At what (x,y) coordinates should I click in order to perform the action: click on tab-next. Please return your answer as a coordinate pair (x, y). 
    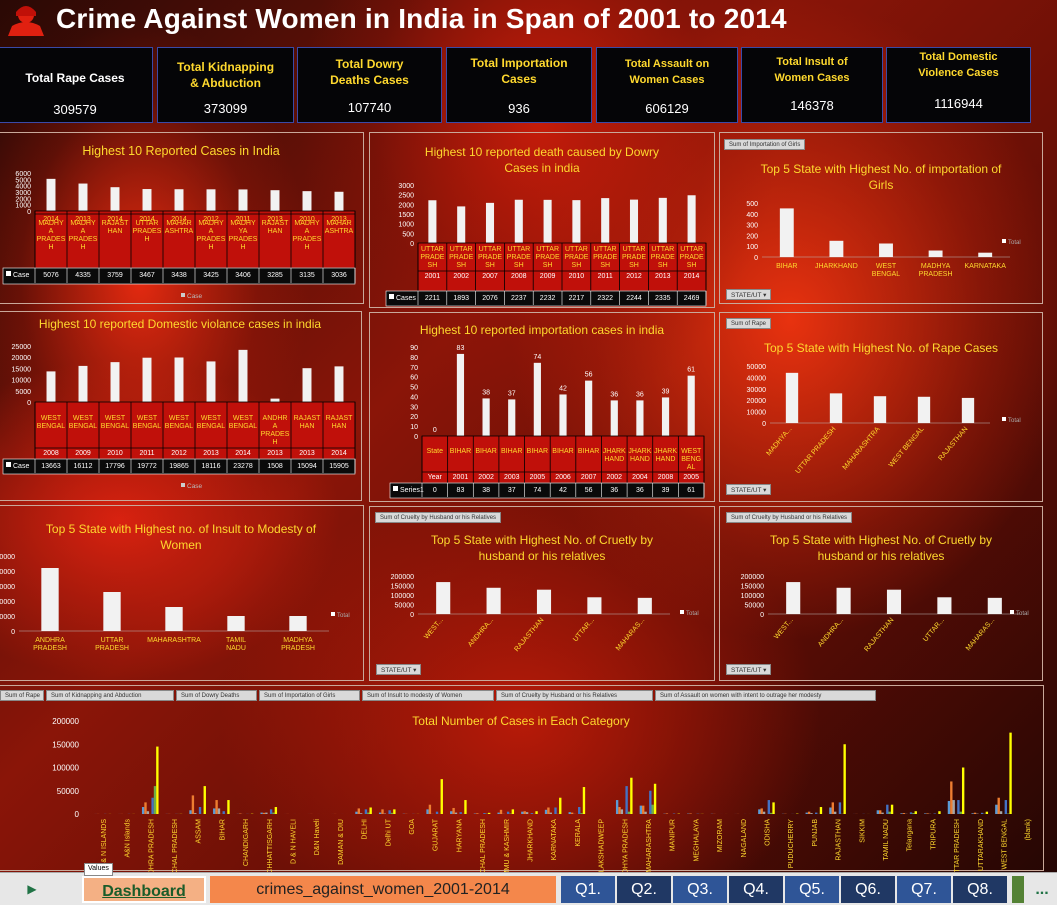
    Looking at the image, I should click on (1018, 889).